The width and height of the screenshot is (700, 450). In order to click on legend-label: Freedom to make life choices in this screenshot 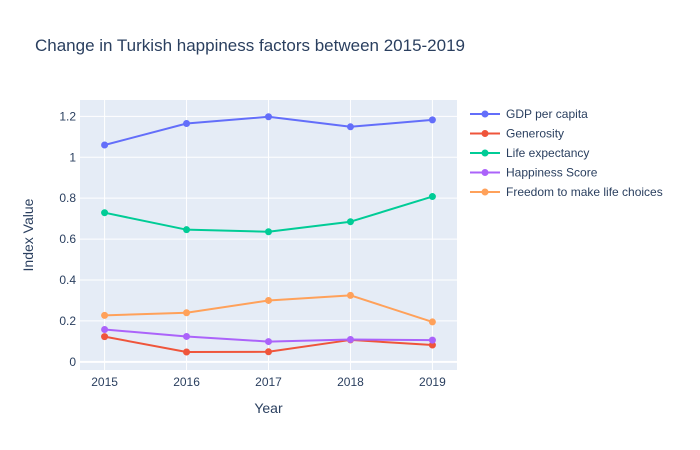, I will do `click(584, 192)`.